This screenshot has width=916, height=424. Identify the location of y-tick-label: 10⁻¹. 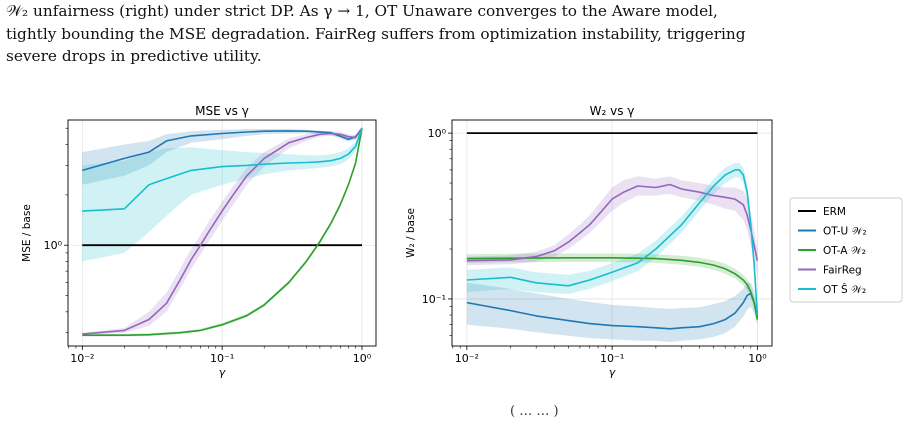
(434, 299).